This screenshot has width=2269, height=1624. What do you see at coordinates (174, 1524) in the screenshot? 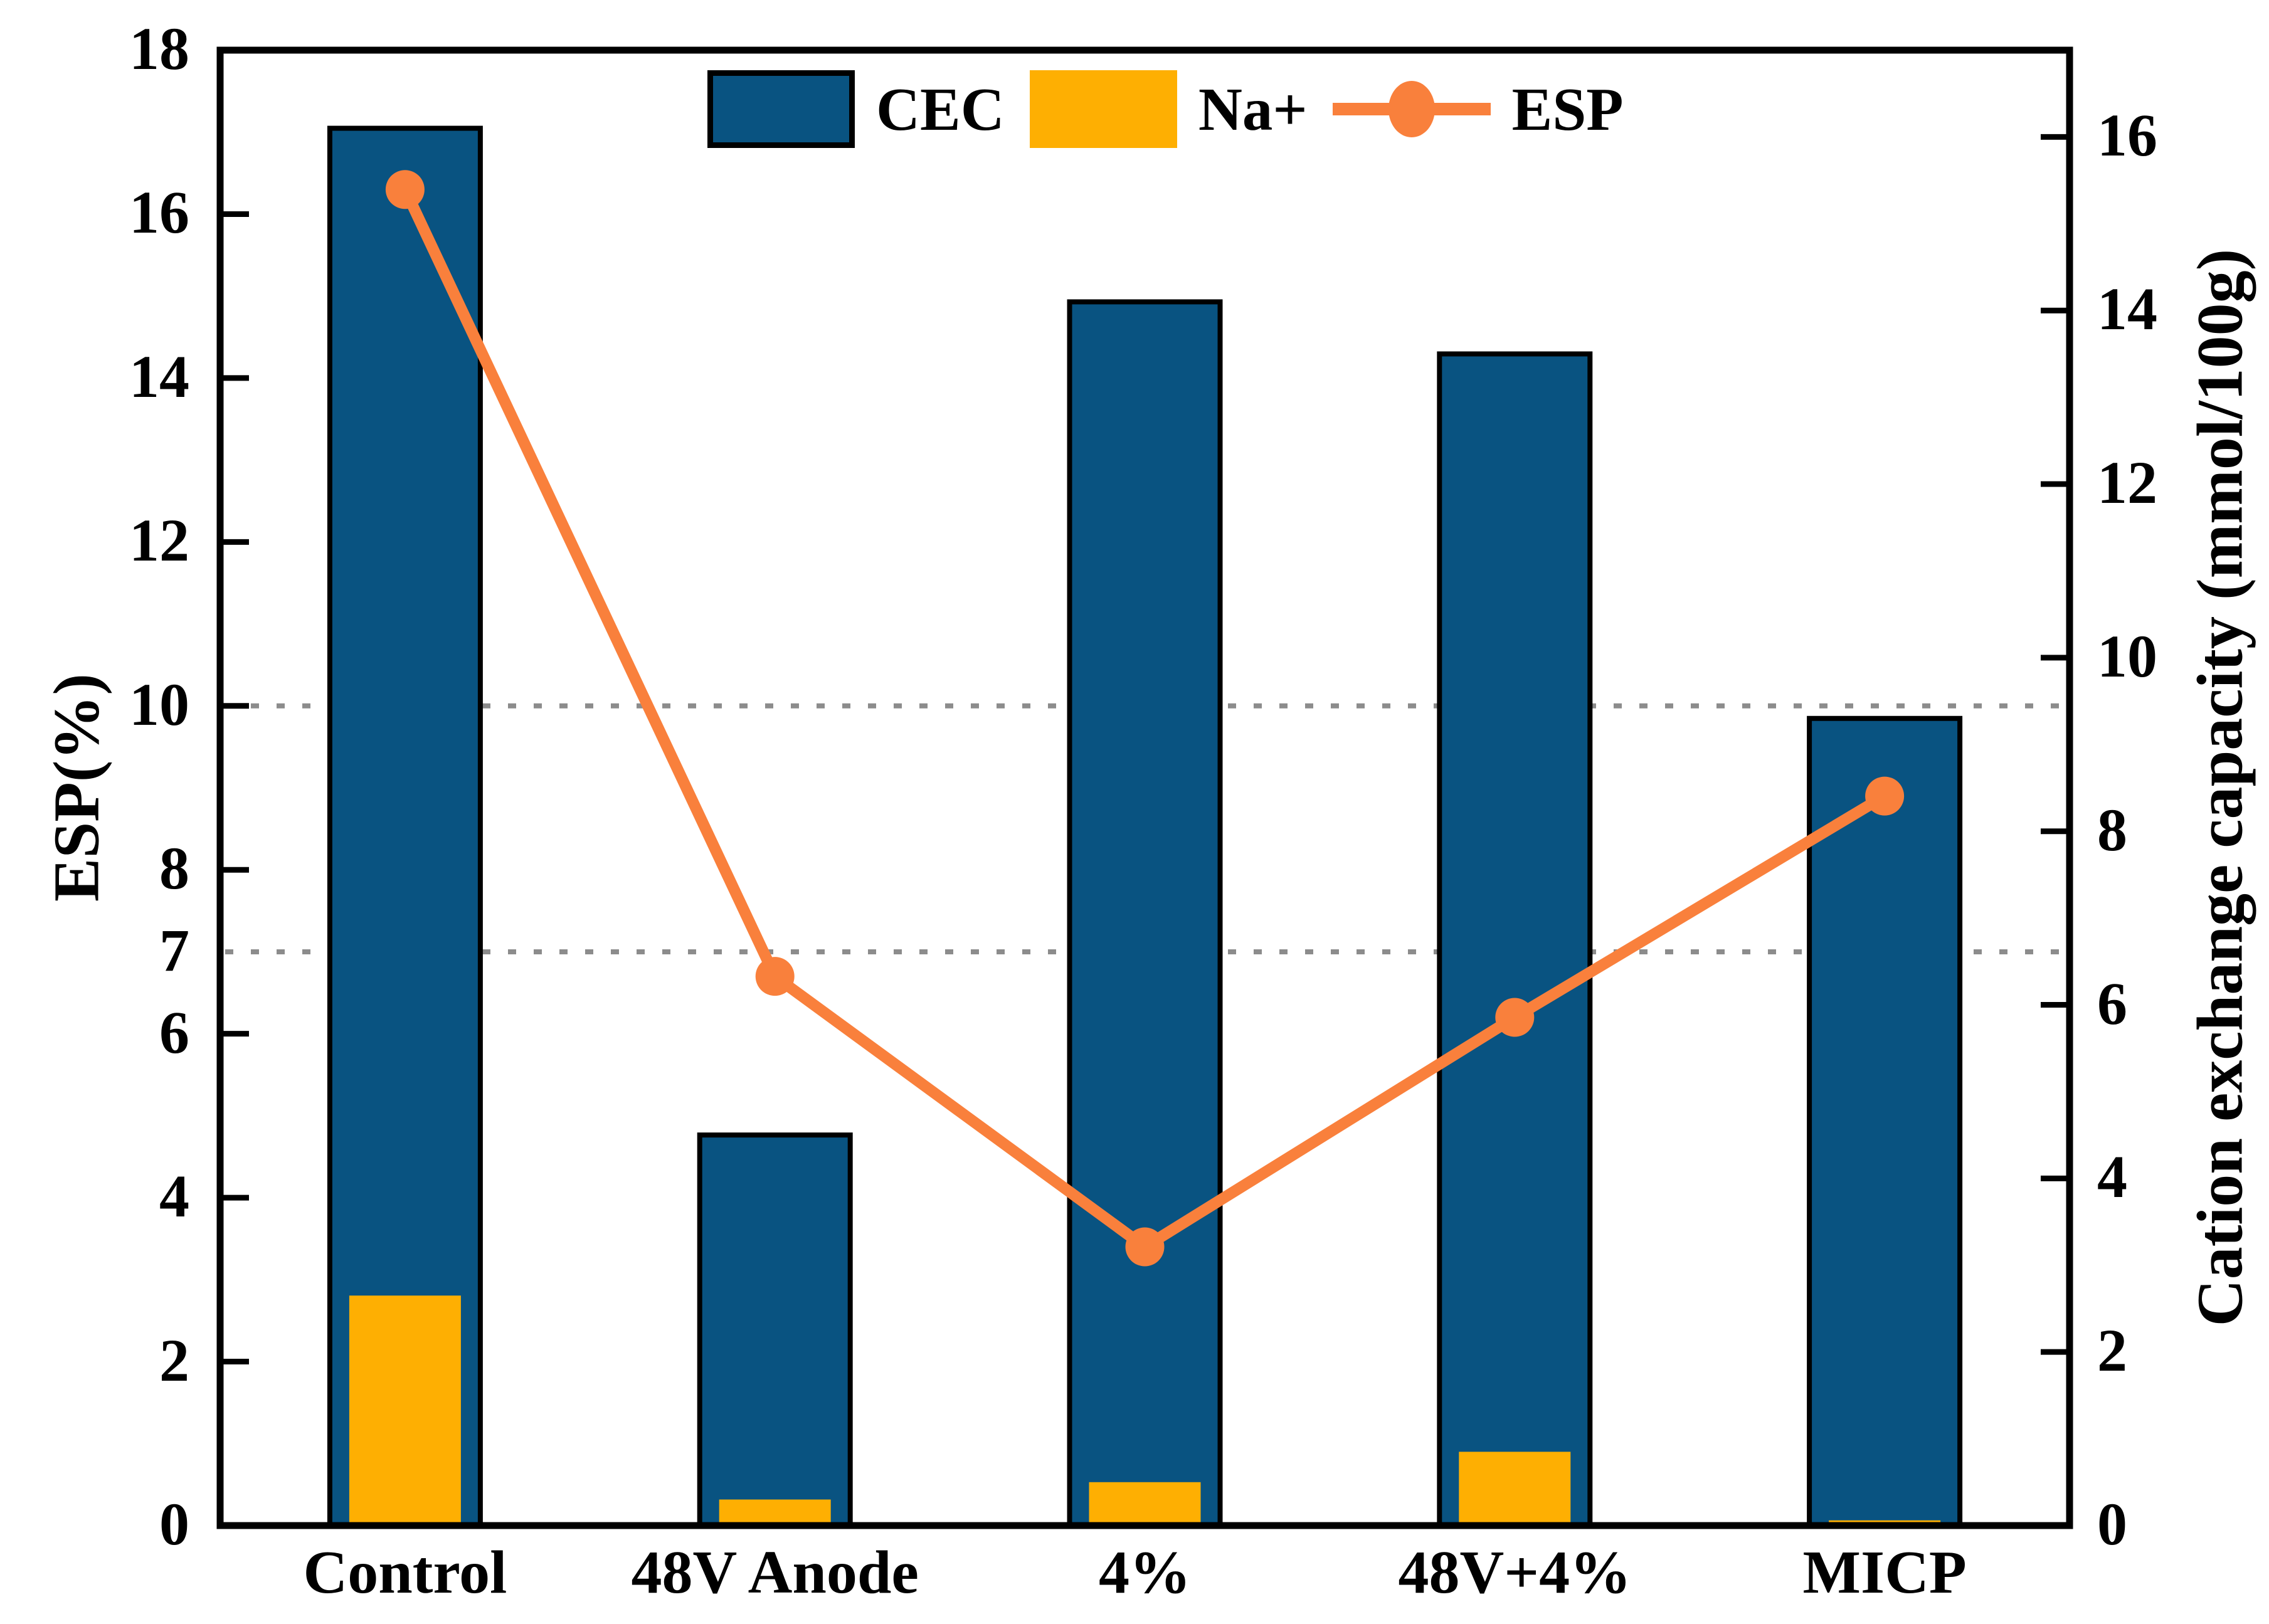
I see `left-tick-label: 0` at bounding box center [174, 1524].